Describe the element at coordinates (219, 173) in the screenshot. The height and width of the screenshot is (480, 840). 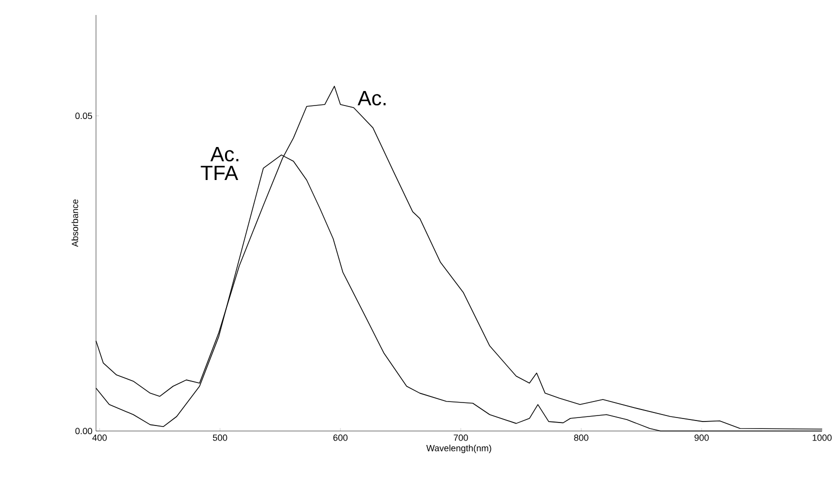
I see `series-label: TFA` at that location.